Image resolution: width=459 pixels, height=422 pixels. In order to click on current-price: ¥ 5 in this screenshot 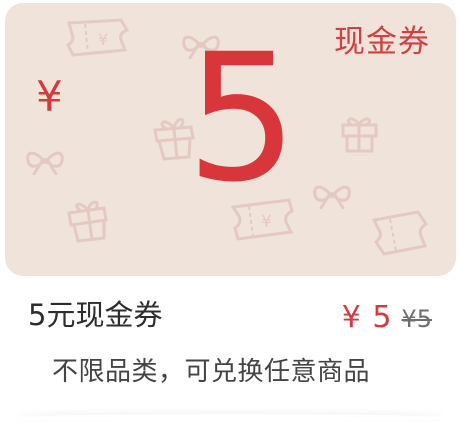, I will do `click(367, 317)`.